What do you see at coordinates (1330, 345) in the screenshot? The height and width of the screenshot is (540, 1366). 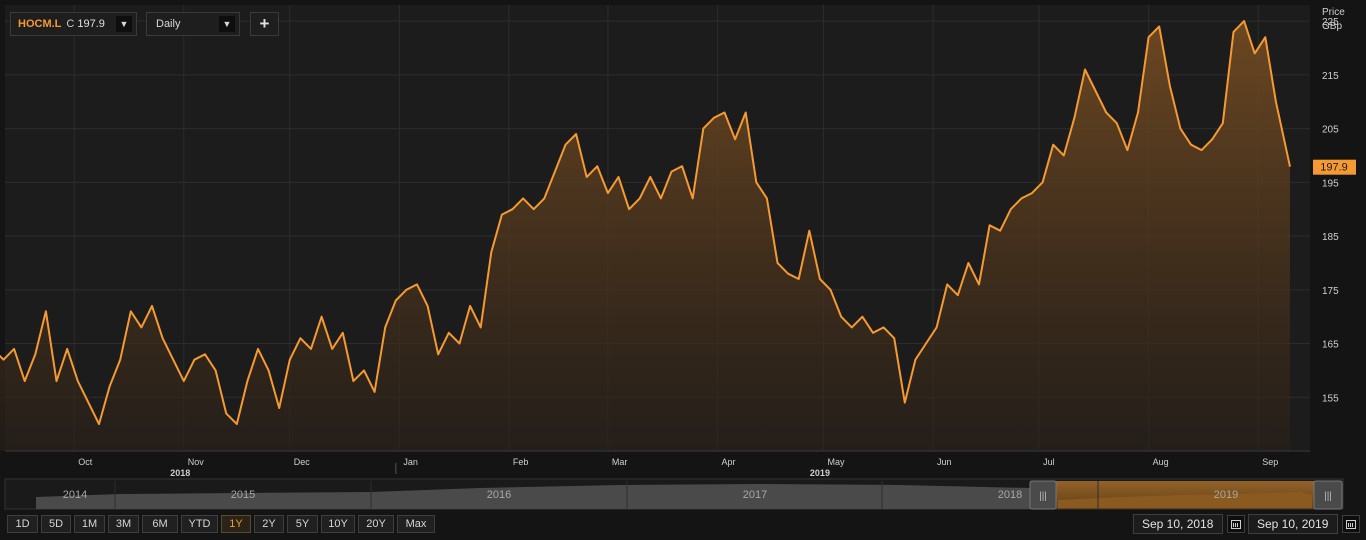 I see `y-tick-label: 165` at bounding box center [1330, 345].